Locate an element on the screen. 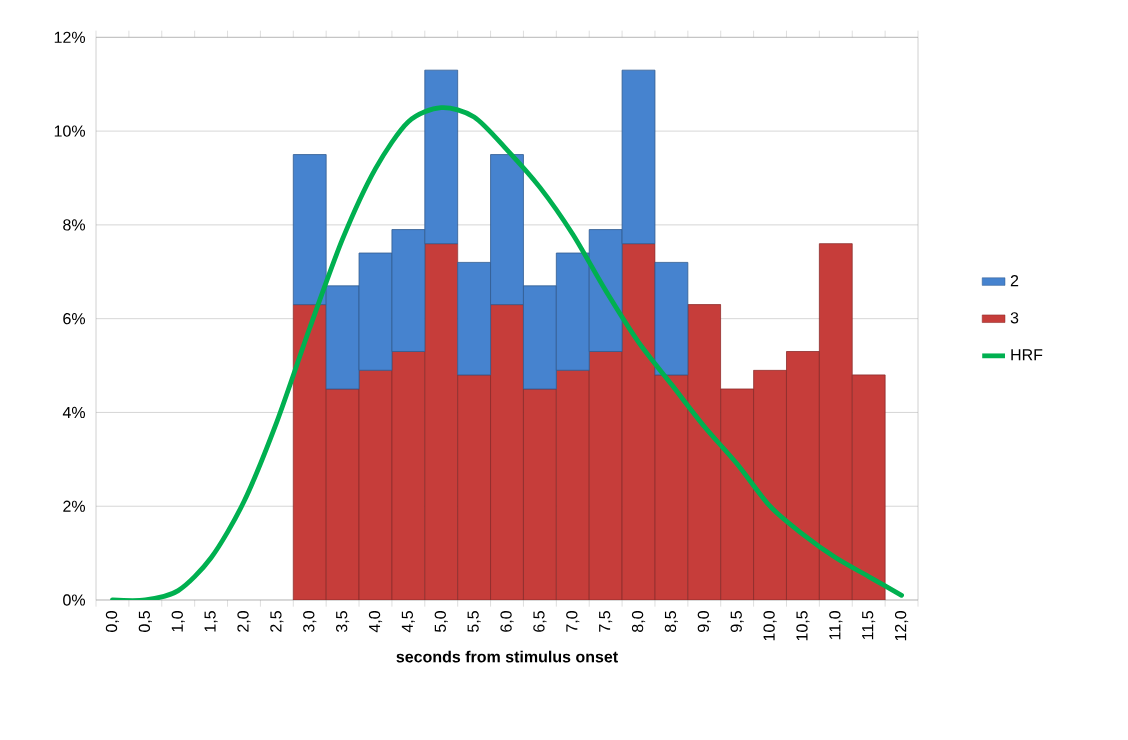  x-tick-label: 6,5 is located at coordinates (540, 621).